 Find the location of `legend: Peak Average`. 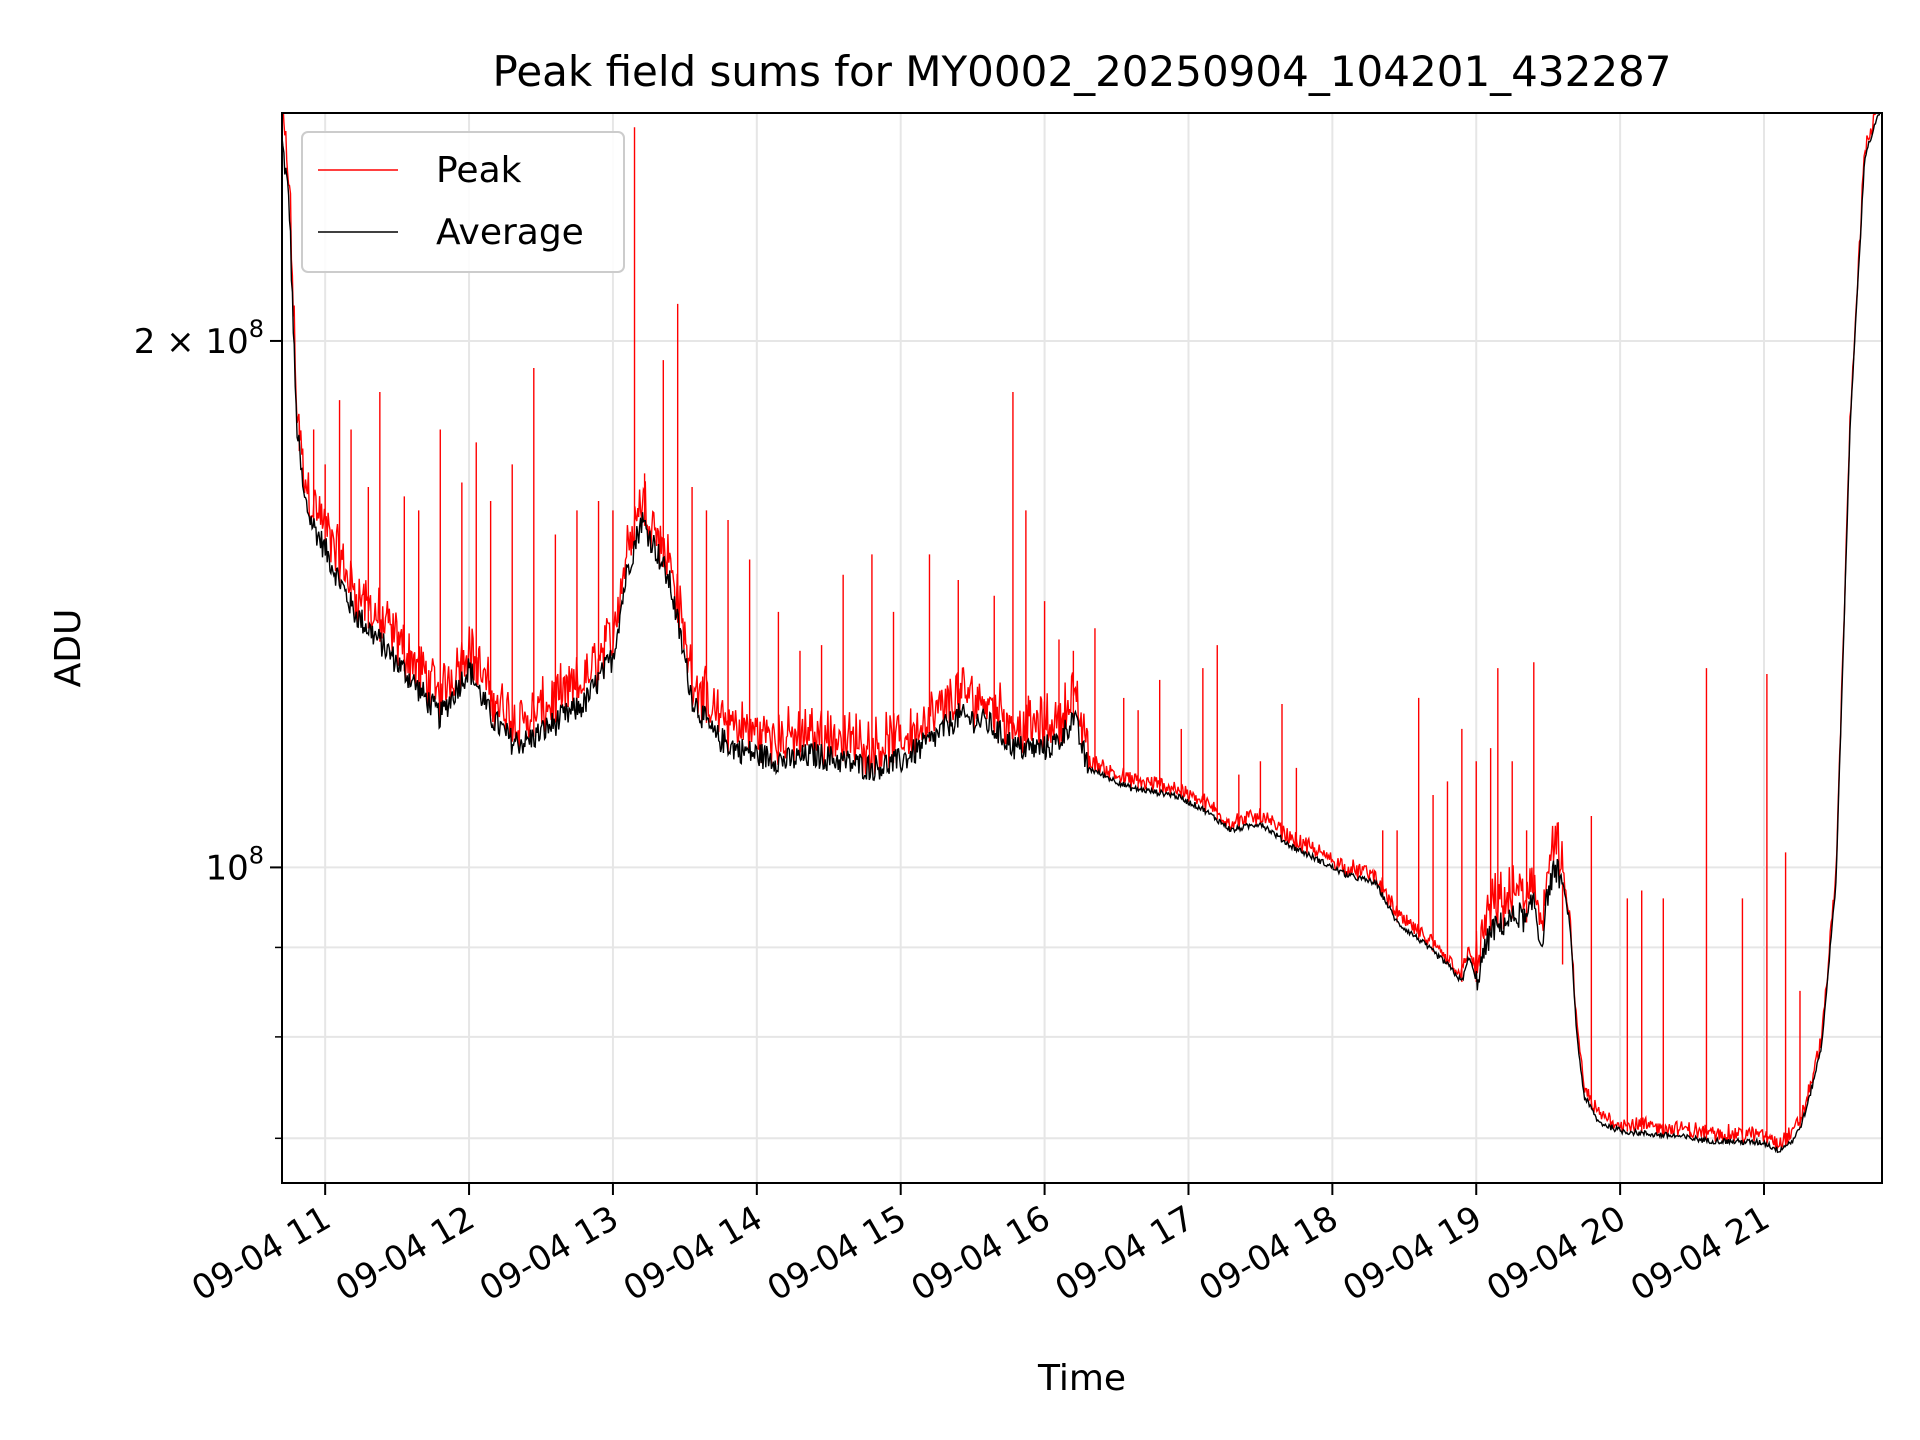

legend: Peak Average is located at coordinates (463, 202).